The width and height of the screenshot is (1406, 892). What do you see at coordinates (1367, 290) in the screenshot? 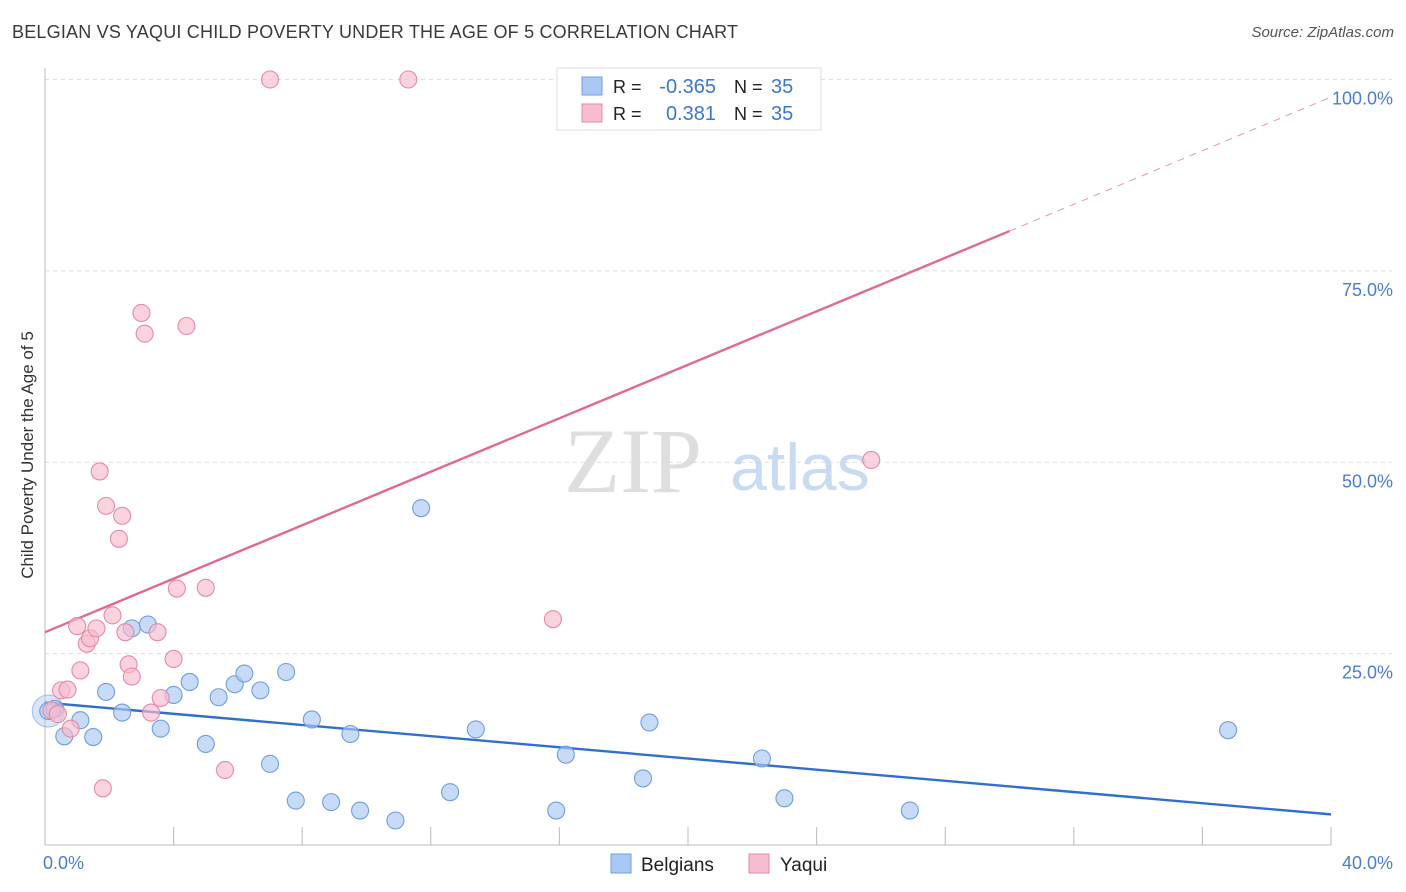
I see `y-tick-label: 75.0%` at bounding box center [1367, 290].